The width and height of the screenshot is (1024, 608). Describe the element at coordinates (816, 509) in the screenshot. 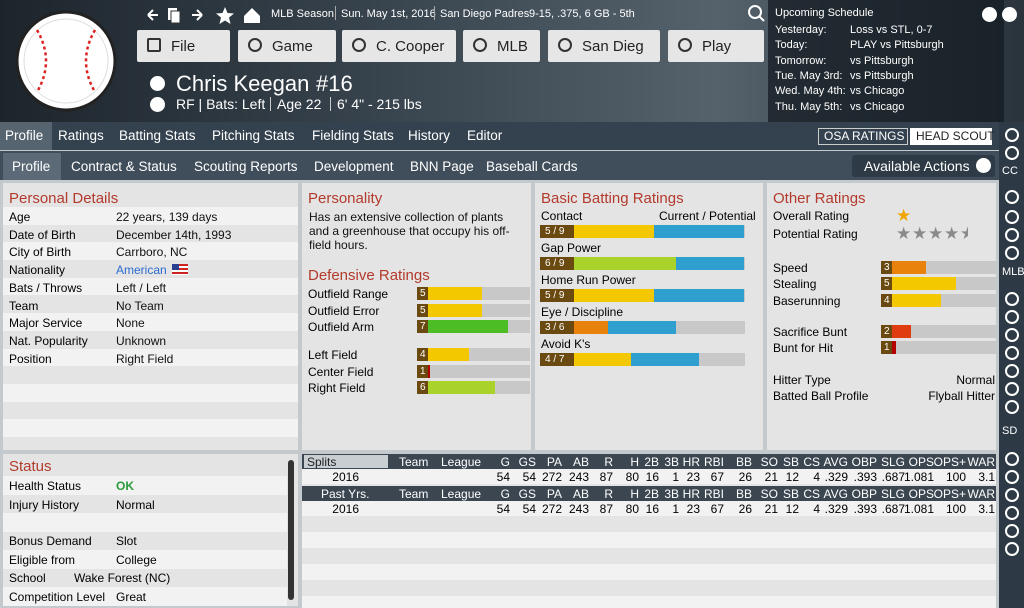

I see `stats-cell: 4` at that location.